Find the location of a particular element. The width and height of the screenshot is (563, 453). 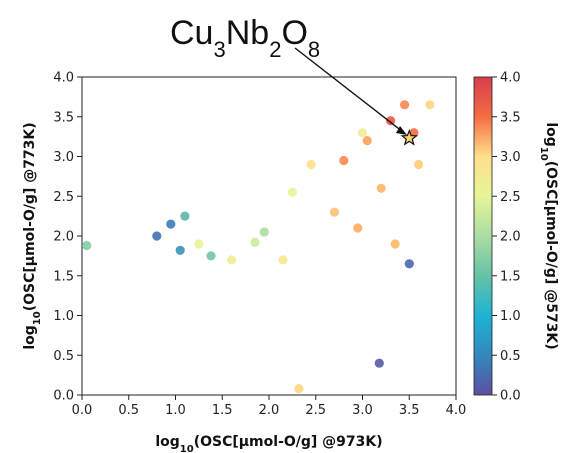

x-tick-label: 4.0 is located at coordinates (456, 410).